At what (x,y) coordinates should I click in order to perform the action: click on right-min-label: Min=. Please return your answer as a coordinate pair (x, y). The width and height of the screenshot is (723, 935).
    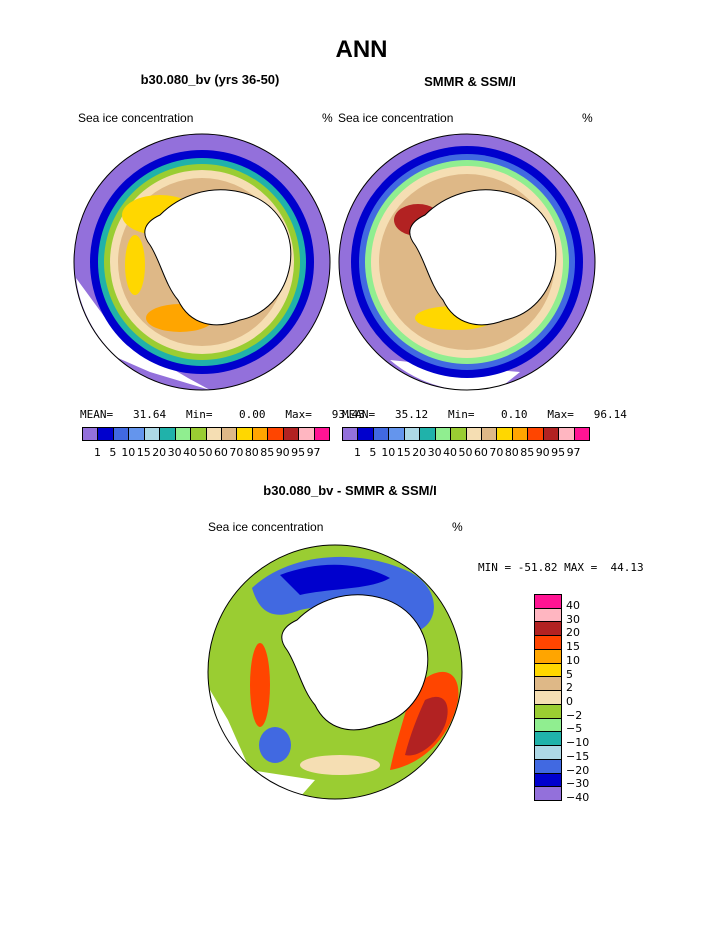
    Looking at the image, I should click on (461, 414).